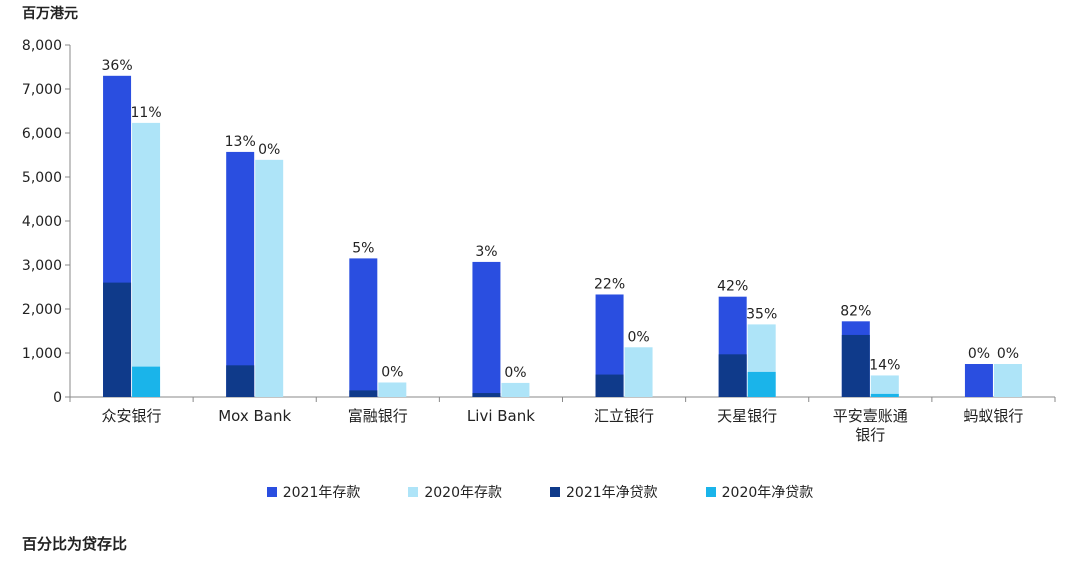  Describe the element at coordinates (555, 492) in the screenshot. I see `legend-swatch-loan-2021` at that location.